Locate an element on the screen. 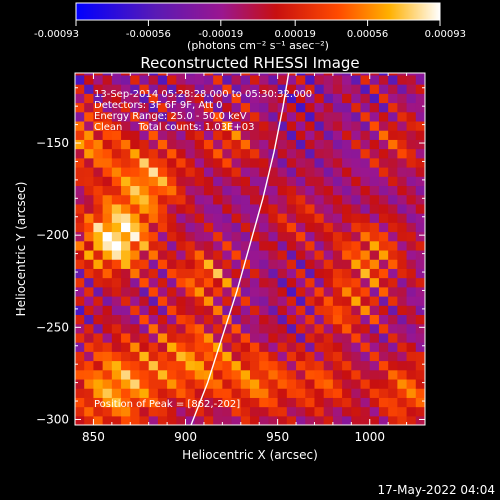 Image resolution: width=500 pixels, height=500 pixels. annotation-clean-counts: Clean Total counts: 1.03E+03 is located at coordinates (174, 127).